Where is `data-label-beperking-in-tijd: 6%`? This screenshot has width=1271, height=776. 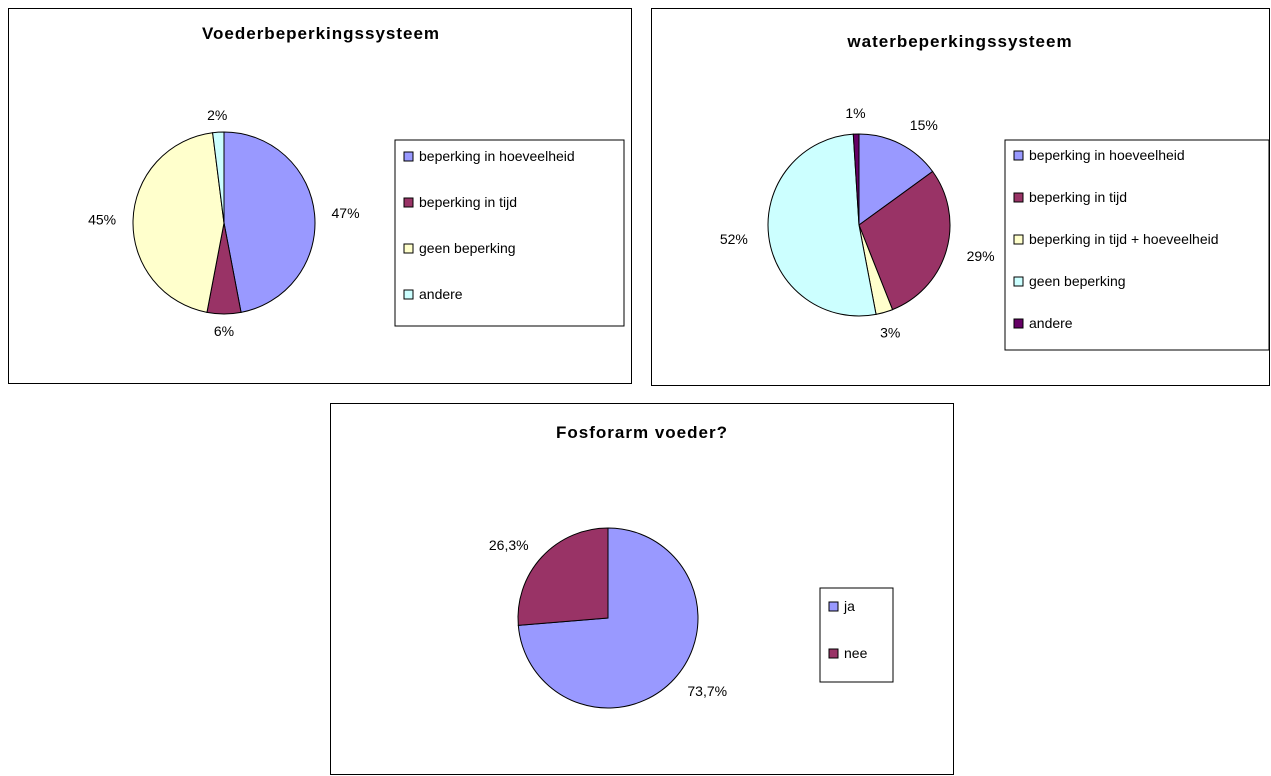
data-label-beperking-in-tijd: 6% is located at coordinates (224, 331).